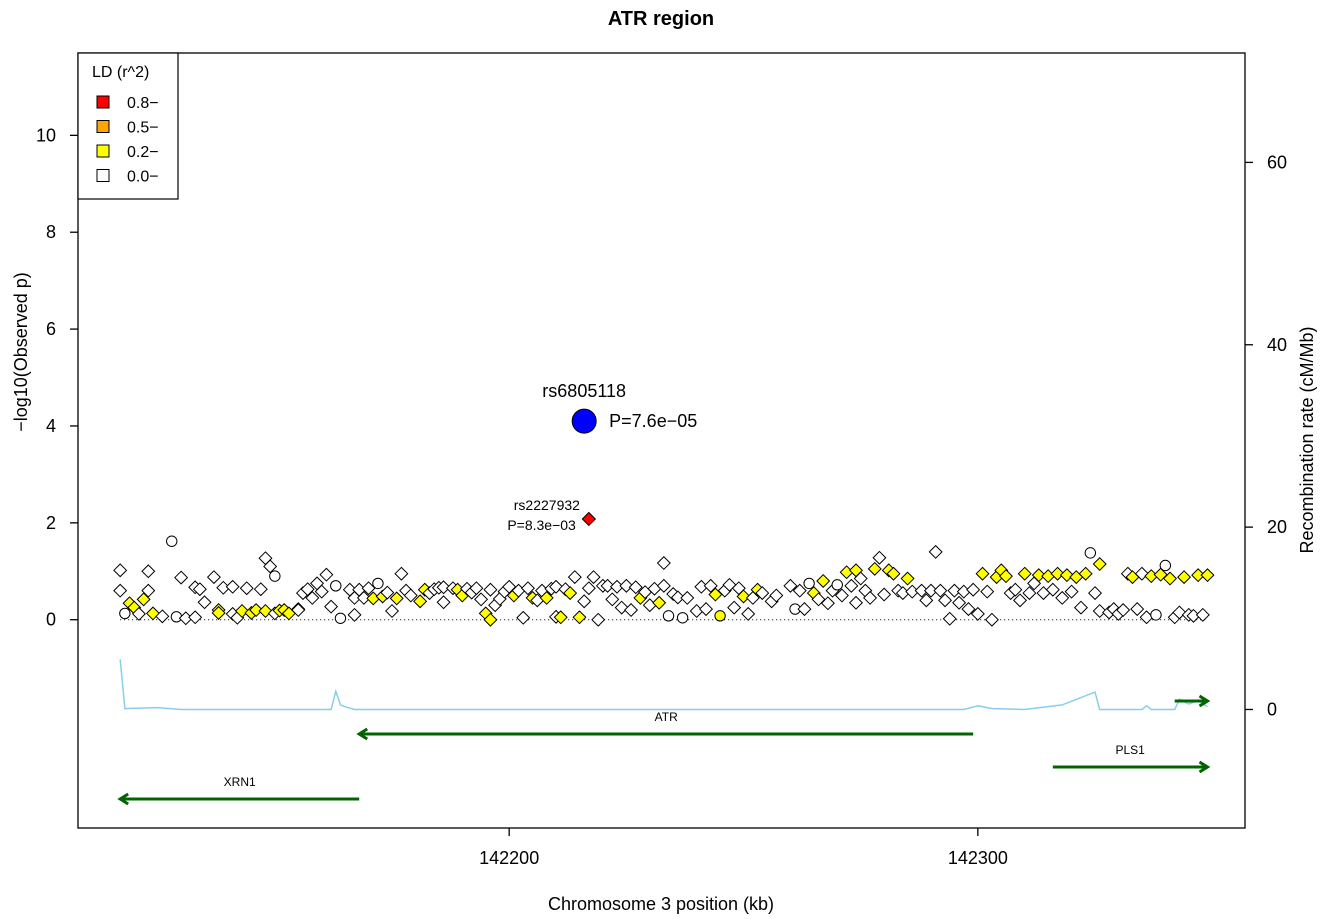 This screenshot has height=919, width=1327. I want to click on legend-swatch, so click(103, 126).